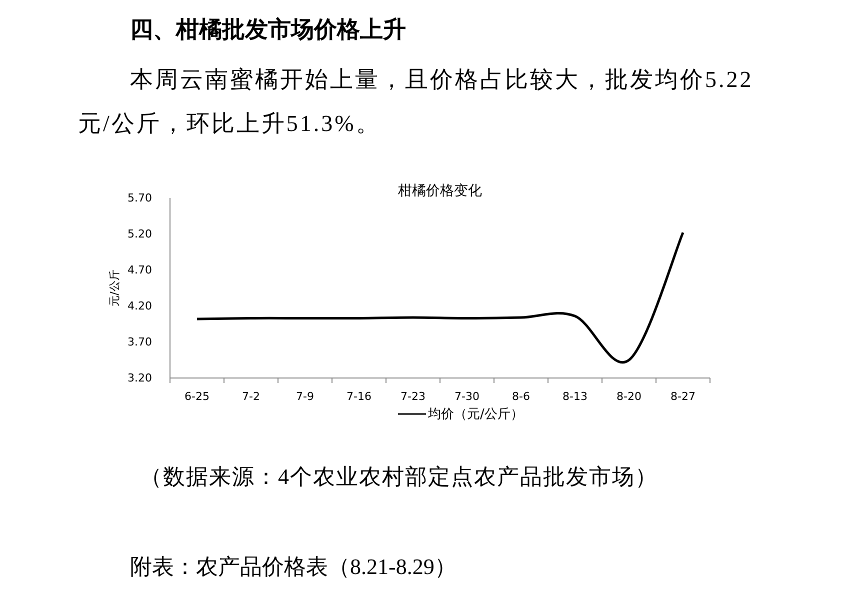  I want to click on x-tick-label: 7-30, so click(467, 396).